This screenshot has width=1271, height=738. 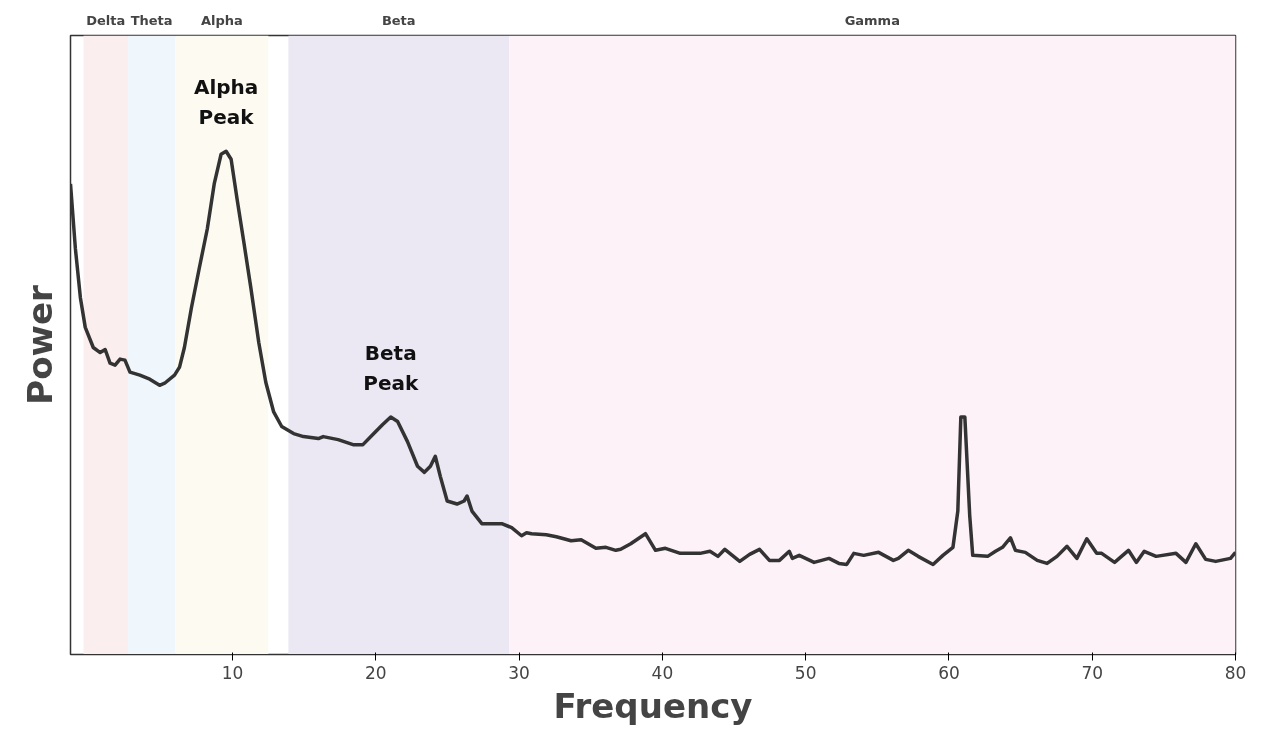 I want to click on band-label: Alpha, so click(x=221, y=20).